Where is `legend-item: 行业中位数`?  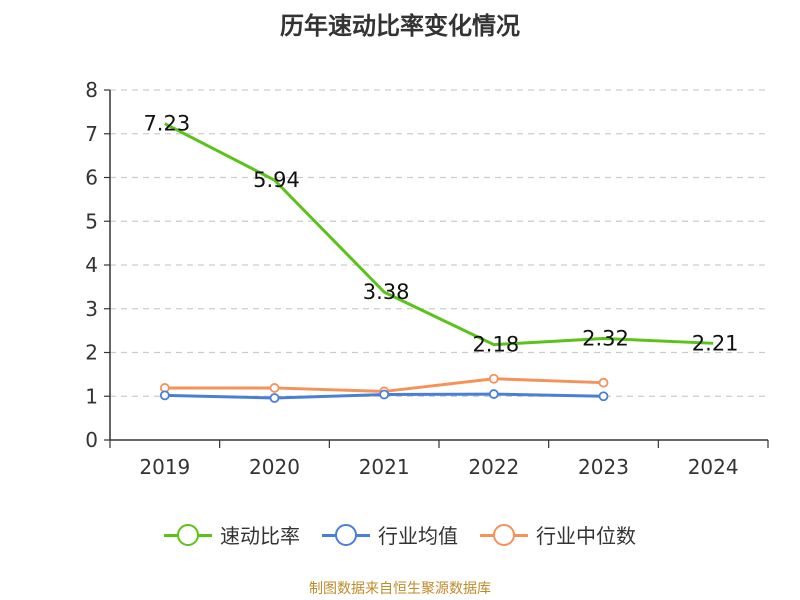 legend-item: 行业中位数 is located at coordinates (558, 534).